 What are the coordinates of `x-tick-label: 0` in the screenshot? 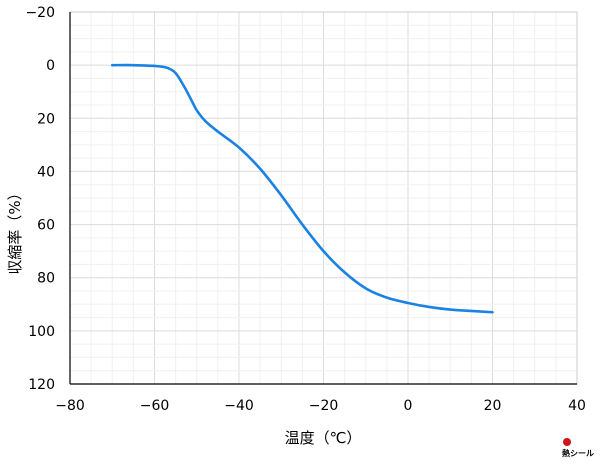 It's located at (408, 406).